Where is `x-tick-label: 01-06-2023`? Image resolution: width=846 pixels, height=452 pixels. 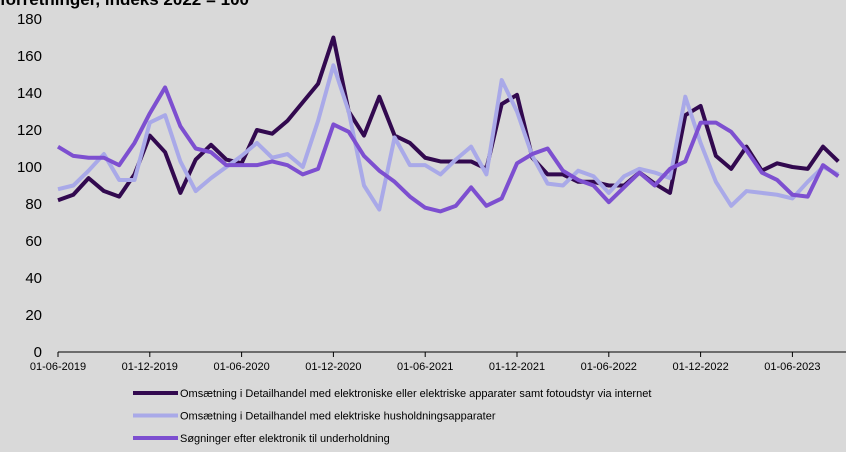 x-tick-label: 01-06-2023 is located at coordinates (792, 367).